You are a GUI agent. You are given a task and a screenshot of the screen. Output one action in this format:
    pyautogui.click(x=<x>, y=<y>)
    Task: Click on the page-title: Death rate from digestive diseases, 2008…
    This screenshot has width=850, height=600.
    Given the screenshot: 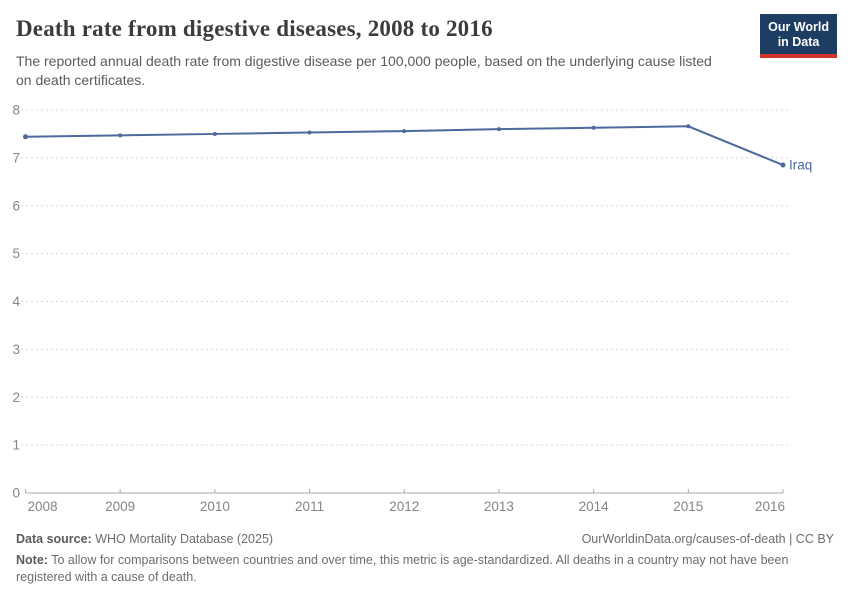 What is the action you would take?
    pyautogui.click(x=254, y=28)
    